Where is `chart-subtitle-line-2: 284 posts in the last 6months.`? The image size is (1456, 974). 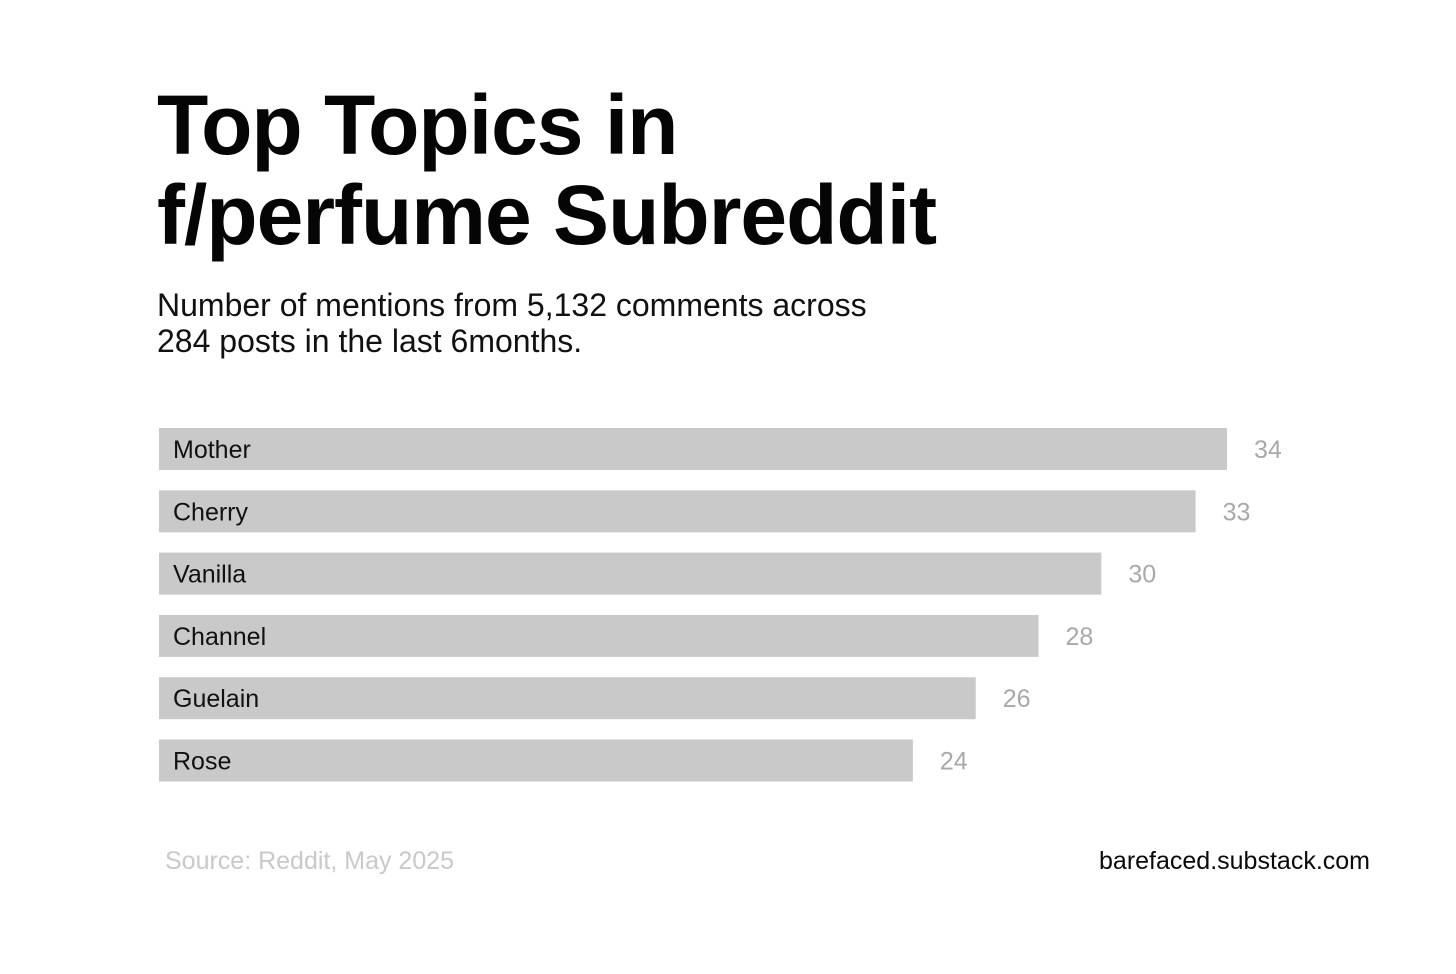 chart-subtitle-line-2: 284 posts in the last 6months. is located at coordinates (370, 341).